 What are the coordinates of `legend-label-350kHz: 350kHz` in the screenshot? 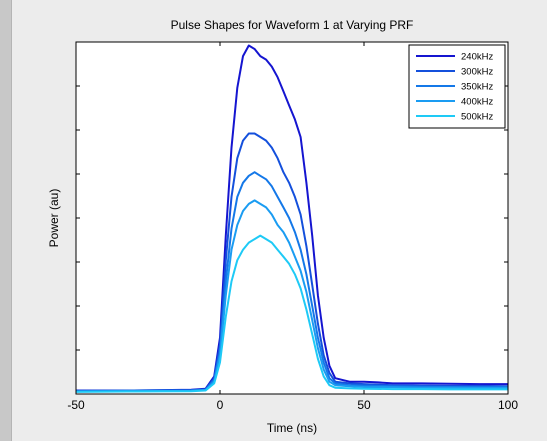 It's located at (477, 87).